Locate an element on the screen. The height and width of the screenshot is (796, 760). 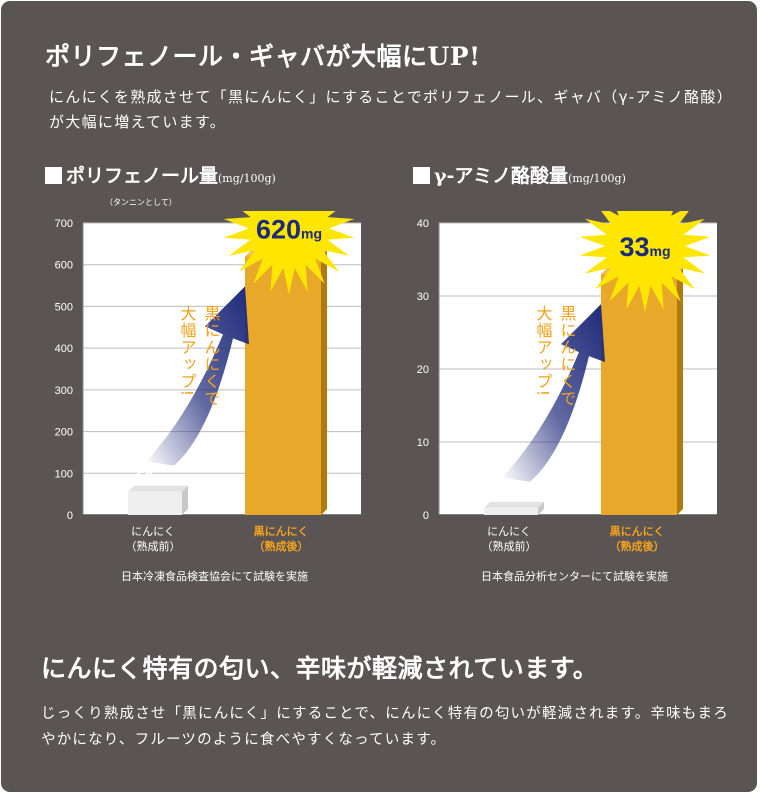
data-label-after: 620mg is located at coordinates (289, 229).